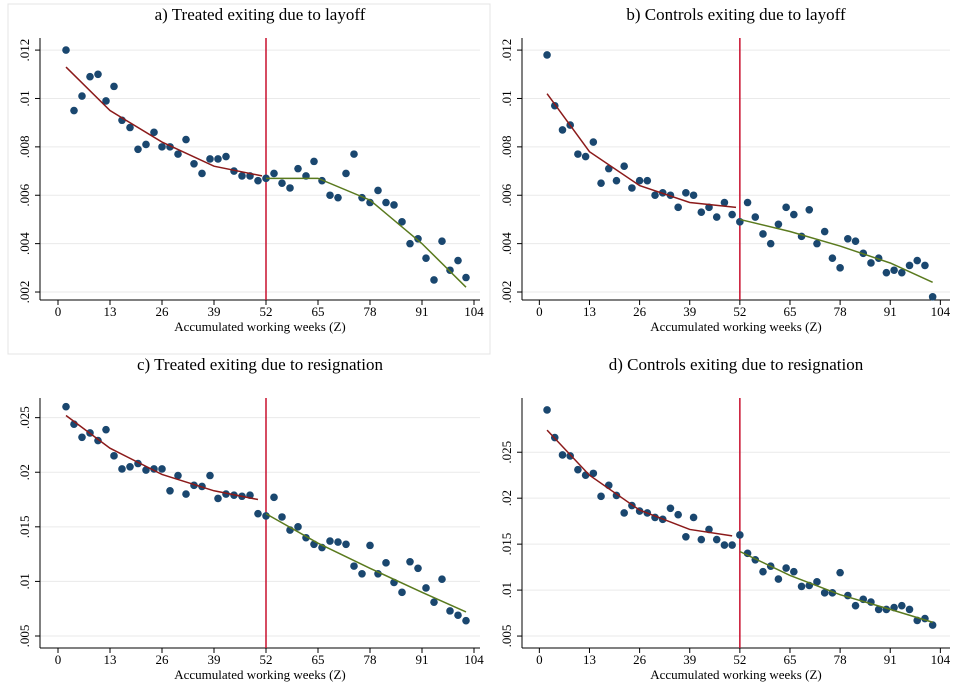  I want to click on y-tick-label: .02, so click(24, 472).